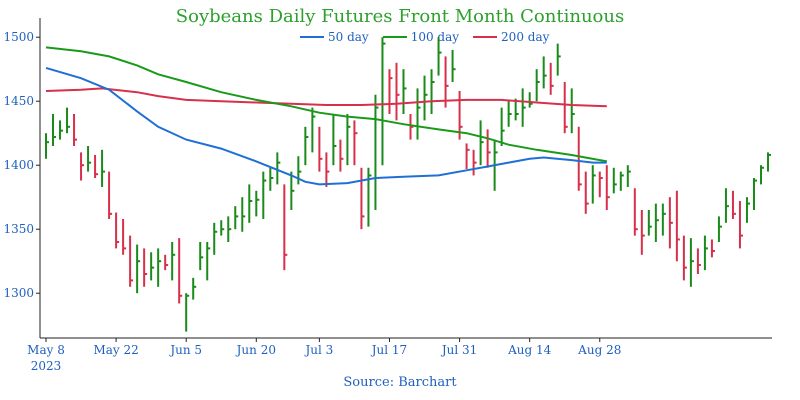 The image size is (800, 400). I want to click on legend-swatch-100-day, so click(394, 37).